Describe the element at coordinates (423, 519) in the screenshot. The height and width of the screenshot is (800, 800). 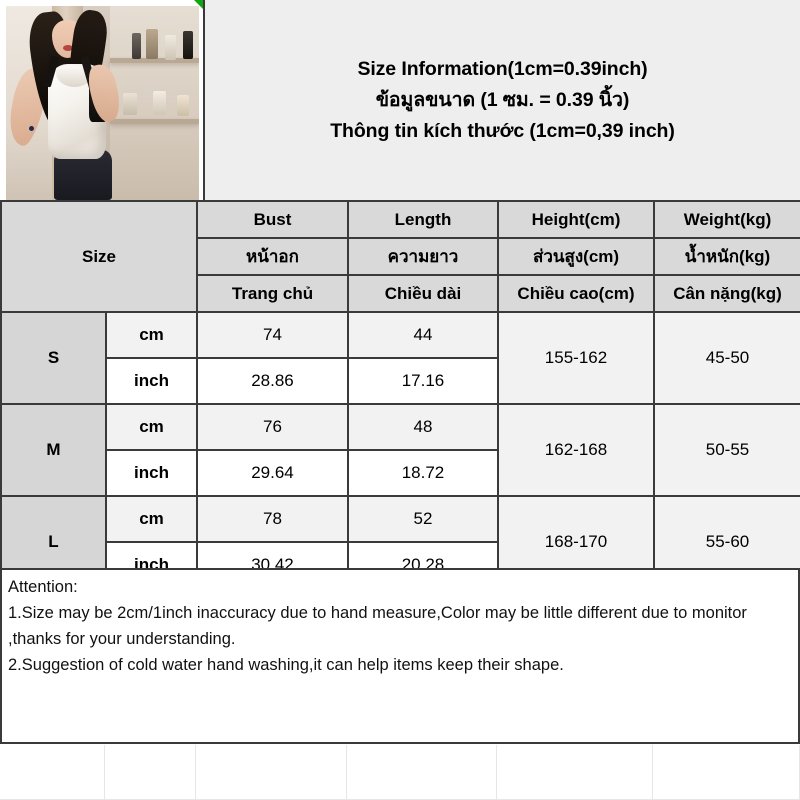
I see `length-cm-l: 52` at that location.